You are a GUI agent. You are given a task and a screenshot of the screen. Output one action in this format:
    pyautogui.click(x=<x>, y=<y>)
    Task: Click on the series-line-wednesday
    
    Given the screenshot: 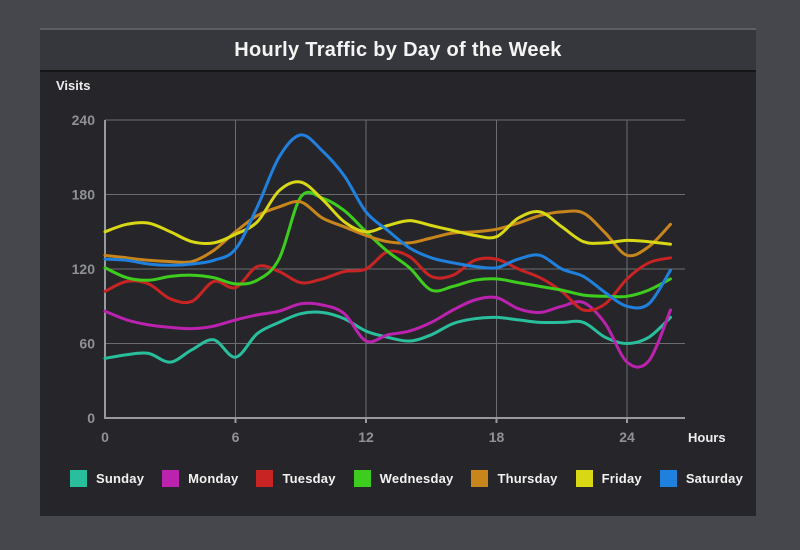 What is the action you would take?
    pyautogui.click(x=387, y=244)
    